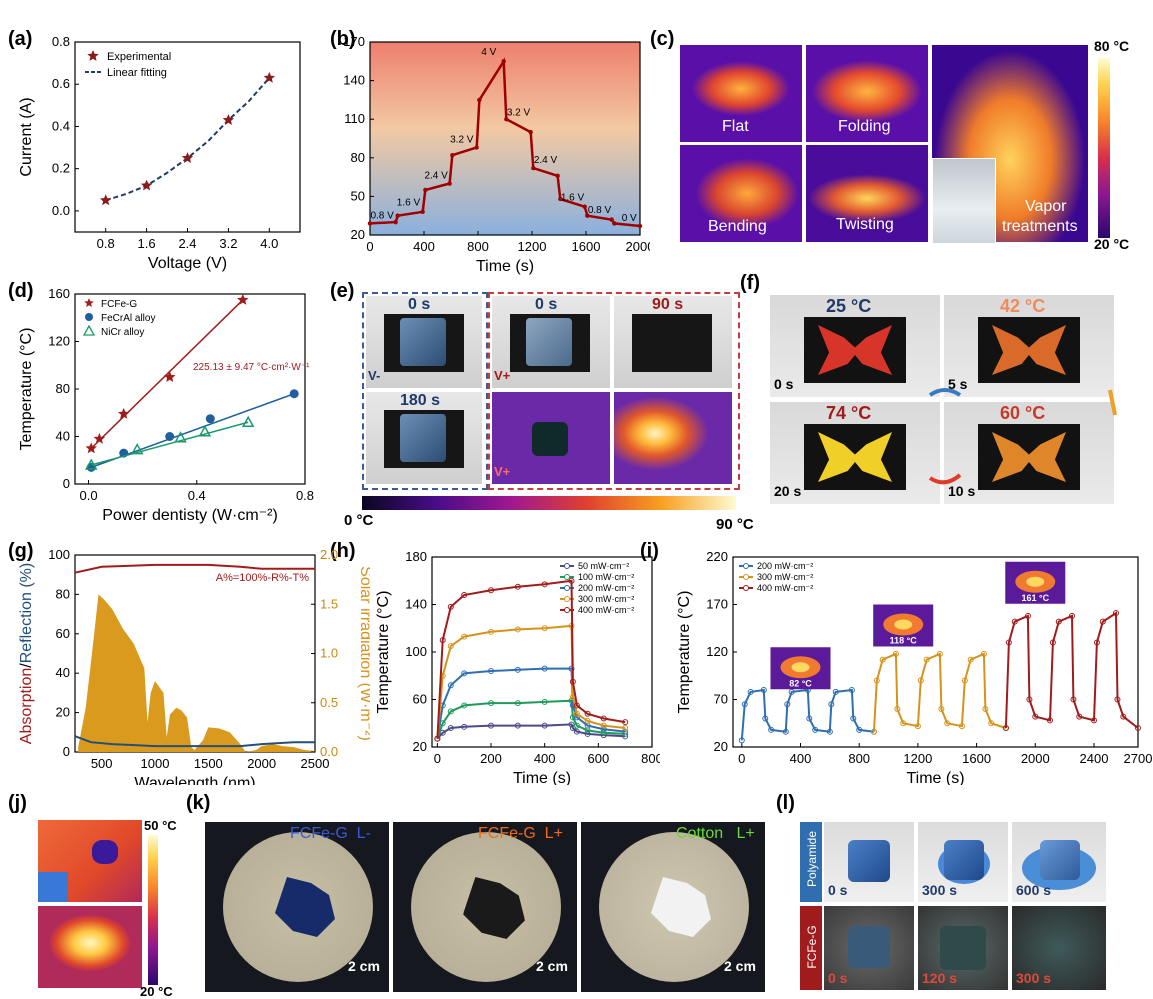 This screenshot has height=999, width=1153. Describe the element at coordinates (867, 93) in the screenshot. I see `panel-c-folding` at that location.